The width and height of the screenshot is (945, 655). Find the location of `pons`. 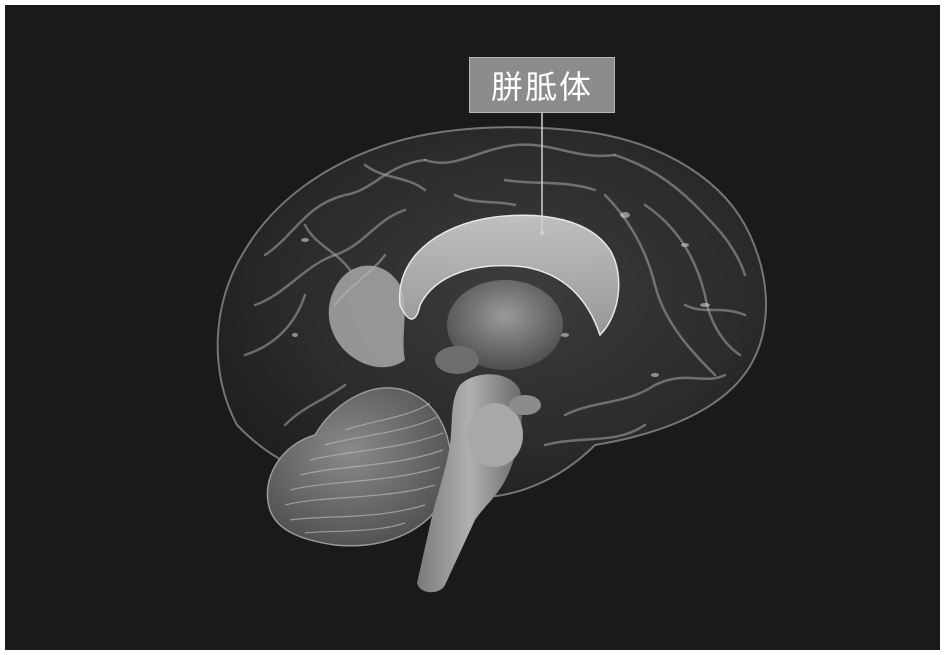

pons is located at coordinates (495, 435).